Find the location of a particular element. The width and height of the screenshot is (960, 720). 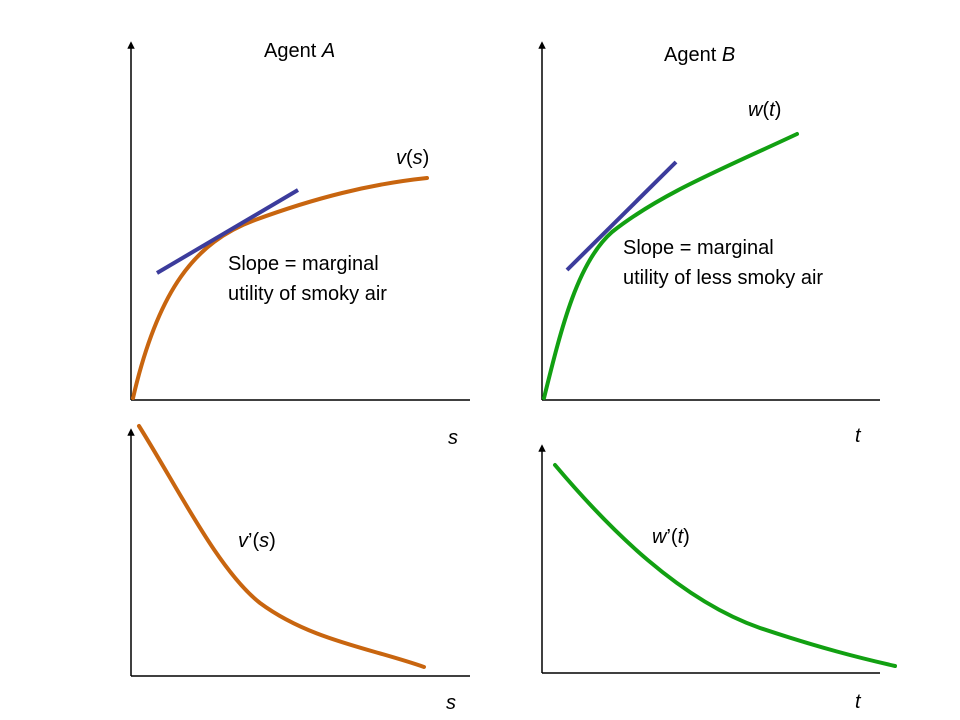

w-of-t-curve is located at coordinates (670, 266).